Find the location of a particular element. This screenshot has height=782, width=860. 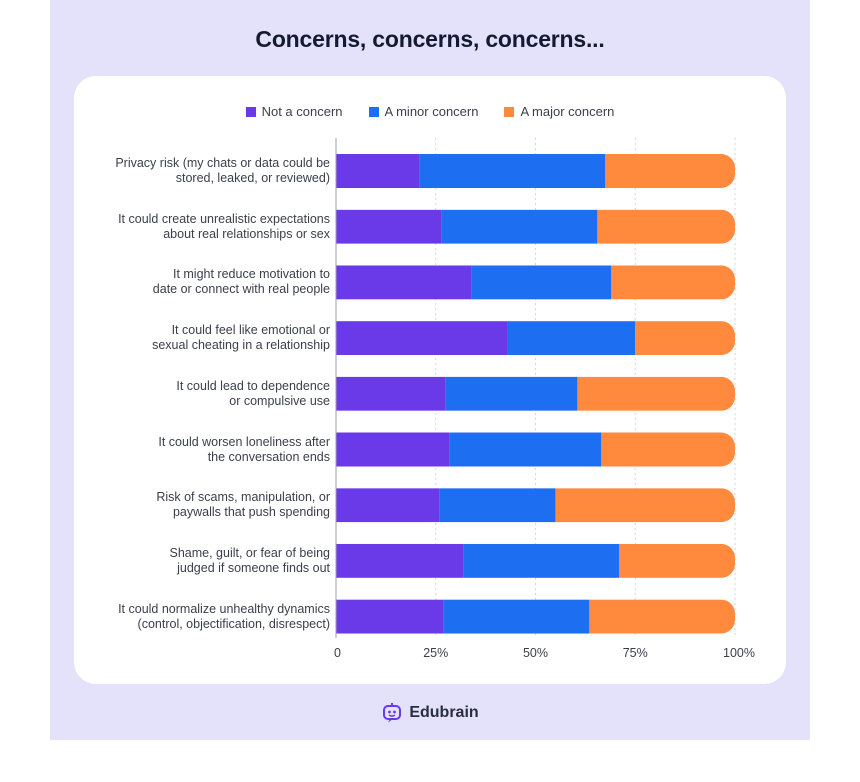

brand-footer: Edubrain is located at coordinates (430, 713).